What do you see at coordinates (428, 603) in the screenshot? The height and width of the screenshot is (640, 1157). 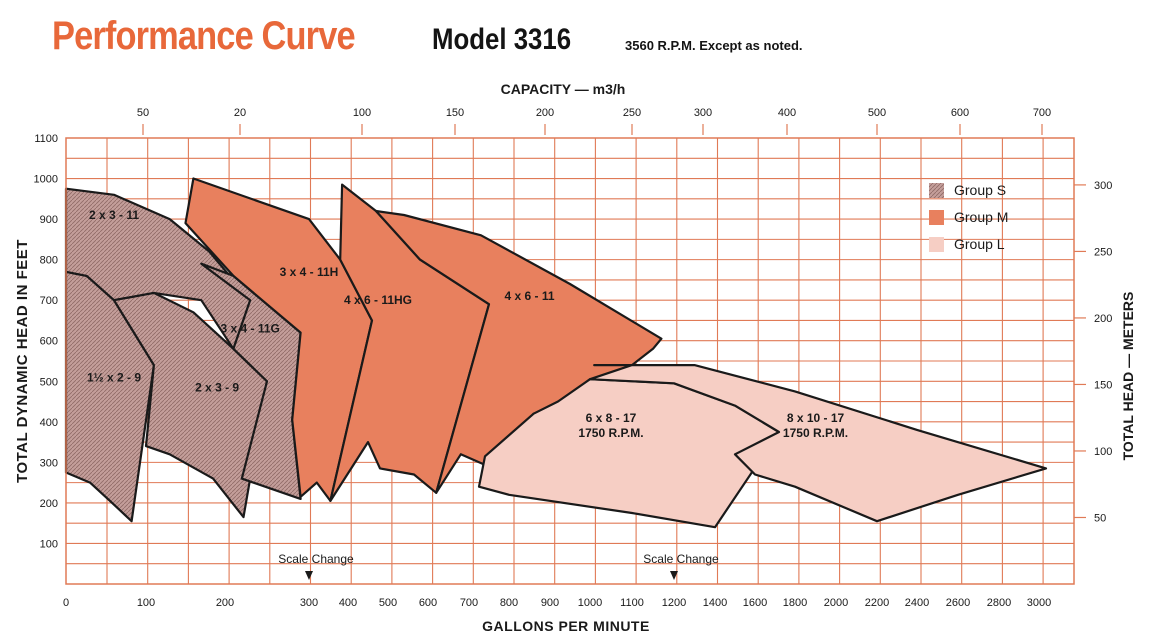 I see `x-tick-label: 600` at bounding box center [428, 603].